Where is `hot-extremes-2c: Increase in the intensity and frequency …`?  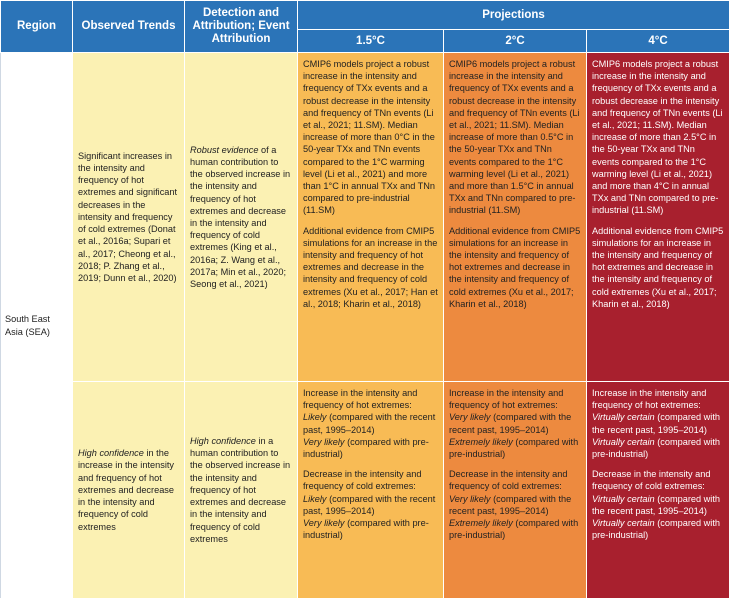
hot-extremes-2c: Increase in the intensity and frequency … is located at coordinates (515, 423).